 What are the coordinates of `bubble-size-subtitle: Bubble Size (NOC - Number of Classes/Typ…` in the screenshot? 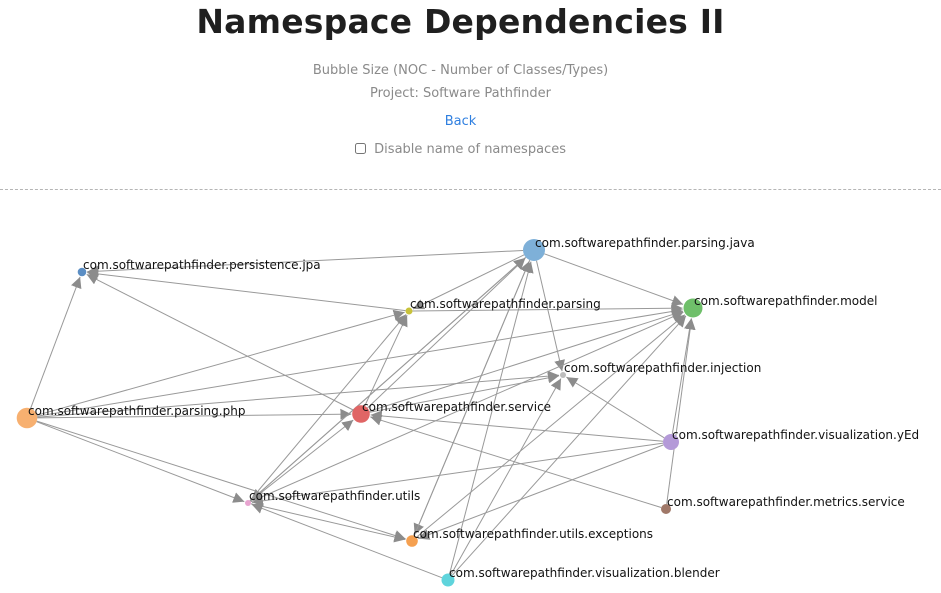 It's located at (460, 70).